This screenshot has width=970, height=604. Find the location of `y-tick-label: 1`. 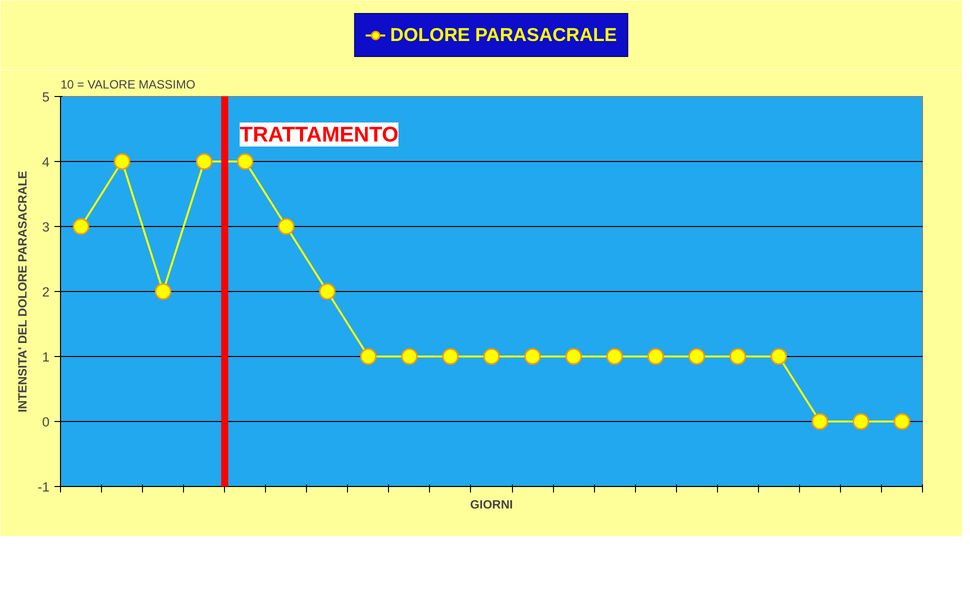

y-tick-label: 1 is located at coordinates (46, 357).